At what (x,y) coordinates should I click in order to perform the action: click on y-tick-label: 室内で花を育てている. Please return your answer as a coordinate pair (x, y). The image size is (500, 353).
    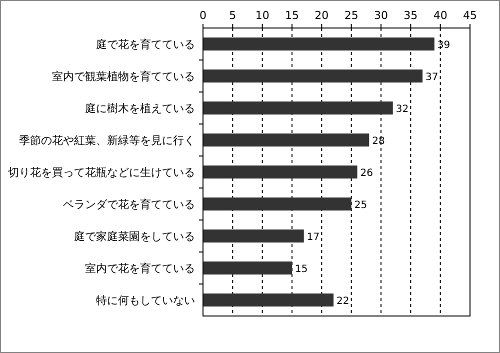
    Looking at the image, I should click on (140, 268).